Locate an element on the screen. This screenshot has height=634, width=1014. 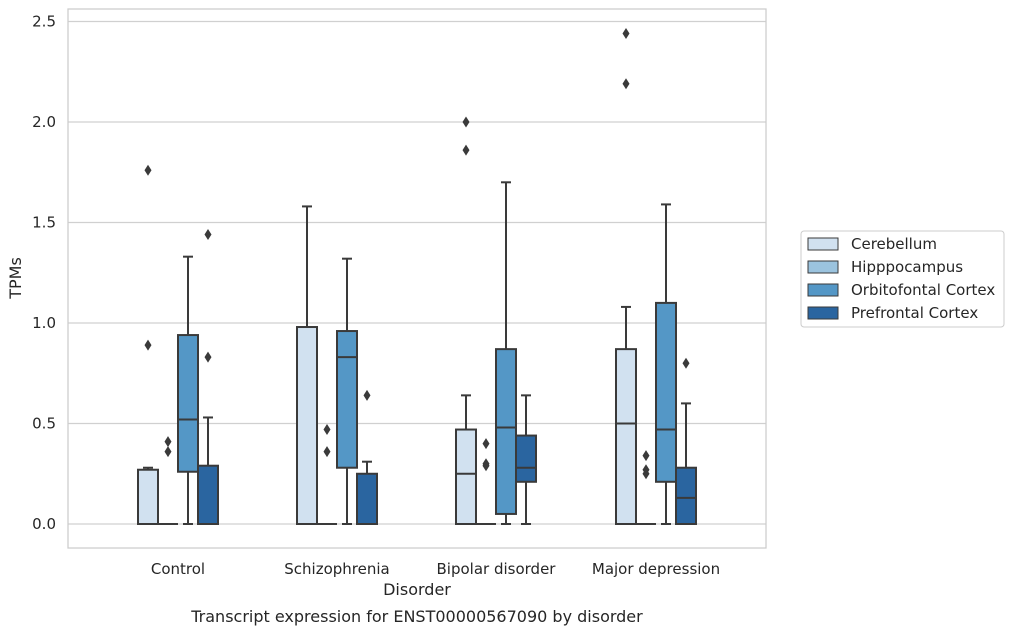
y-axis-ticks: 0.0 0.5 1.0 1.5 2.0 2.5 is located at coordinates (44, 273).